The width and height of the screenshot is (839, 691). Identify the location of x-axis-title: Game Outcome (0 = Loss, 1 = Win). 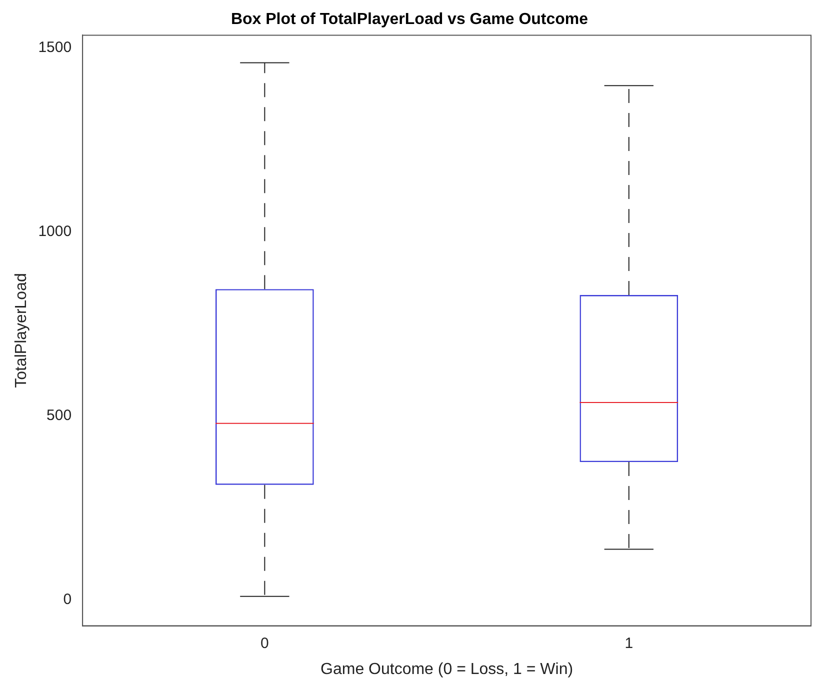
(447, 669).